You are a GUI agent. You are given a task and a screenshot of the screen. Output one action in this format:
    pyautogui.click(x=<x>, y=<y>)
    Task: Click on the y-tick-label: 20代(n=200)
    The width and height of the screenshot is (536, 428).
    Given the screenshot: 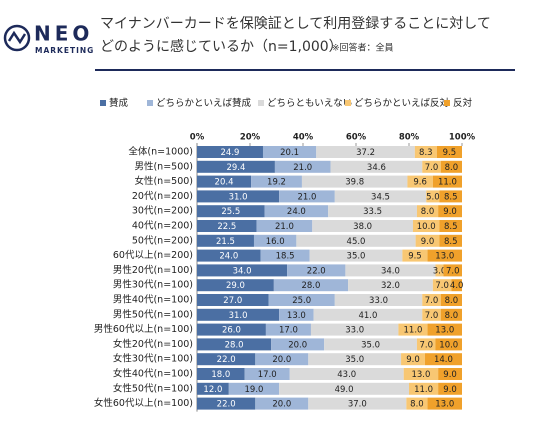 What is the action you would take?
    pyautogui.click(x=162, y=196)
    